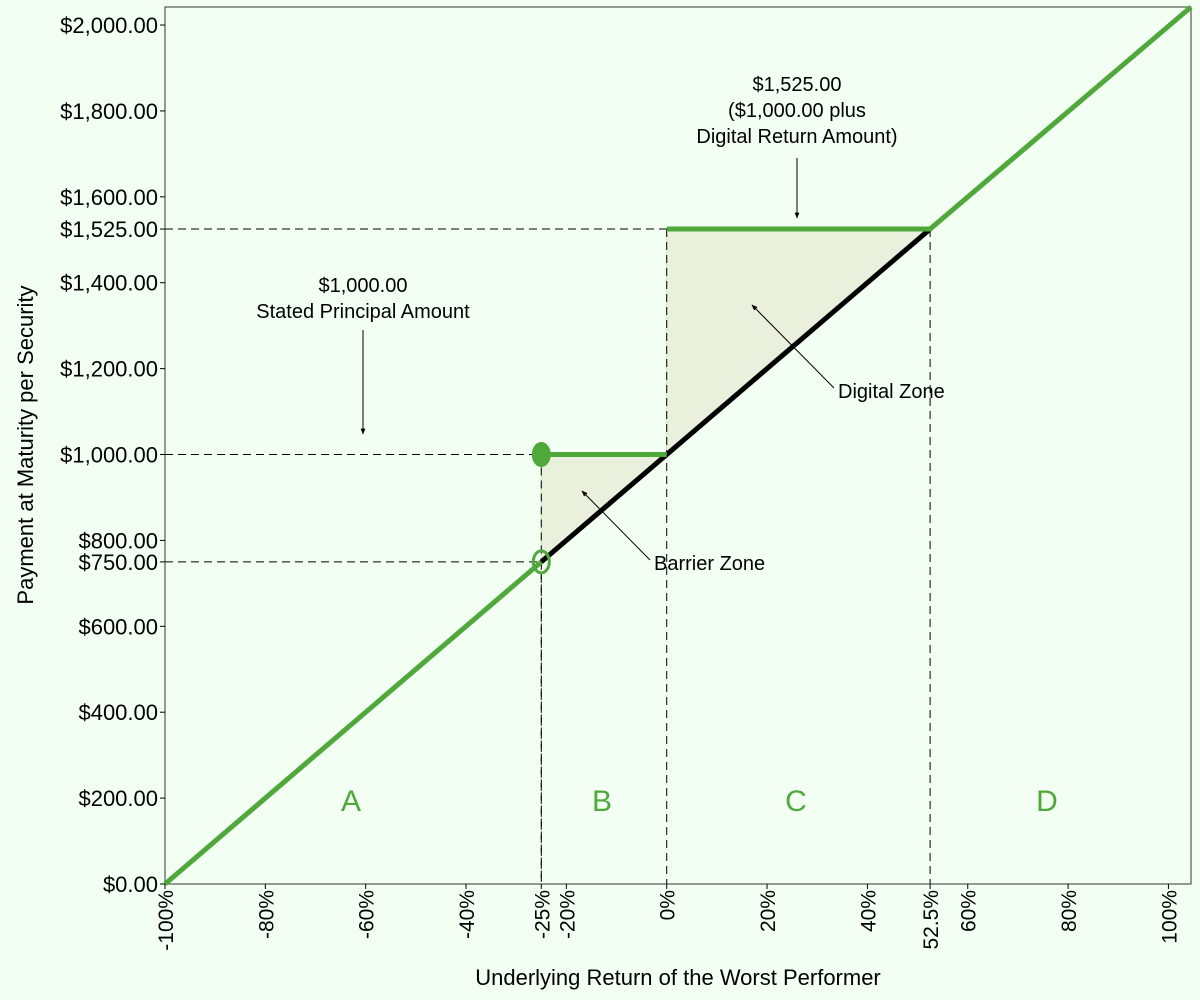  I want to click on y-tick-label: $200.00, so click(118, 798).